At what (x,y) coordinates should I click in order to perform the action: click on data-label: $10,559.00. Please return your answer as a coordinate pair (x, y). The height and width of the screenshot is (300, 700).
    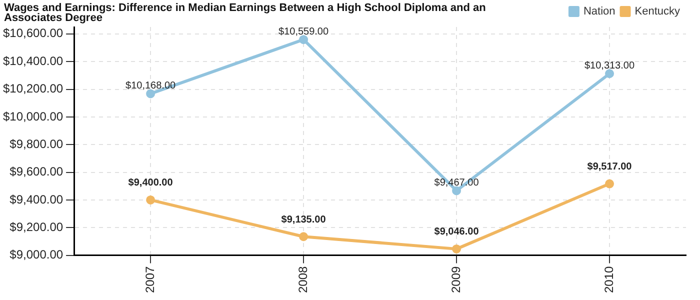
    Looking at the image, I should click on (303, 32).